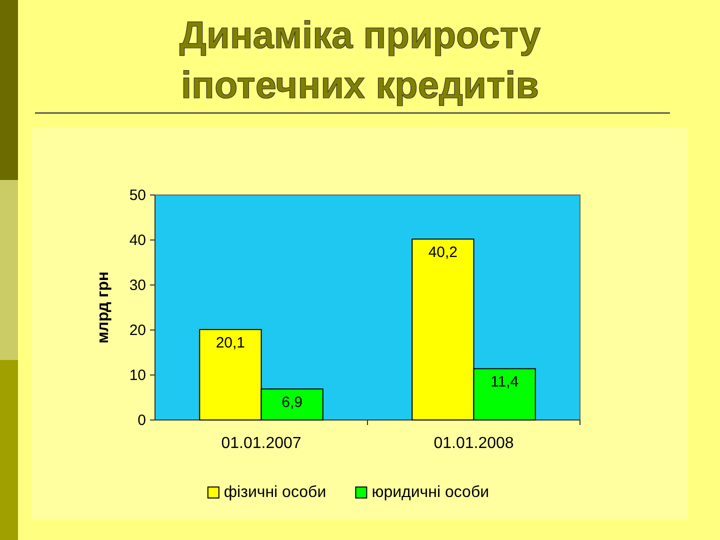  What do you see at coordinates (431, 492) in the screenshot?
I see `legend-label: юридичні особи` at bounding box center [431, 492].